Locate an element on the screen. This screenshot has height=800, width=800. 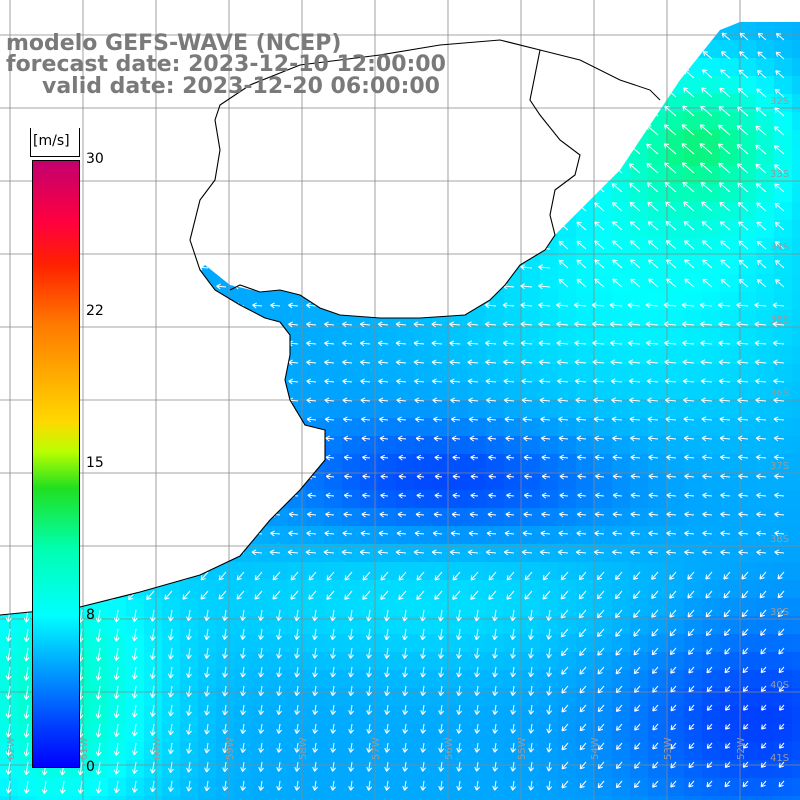
lon-label: 52W is located at coordinates (741, 748).